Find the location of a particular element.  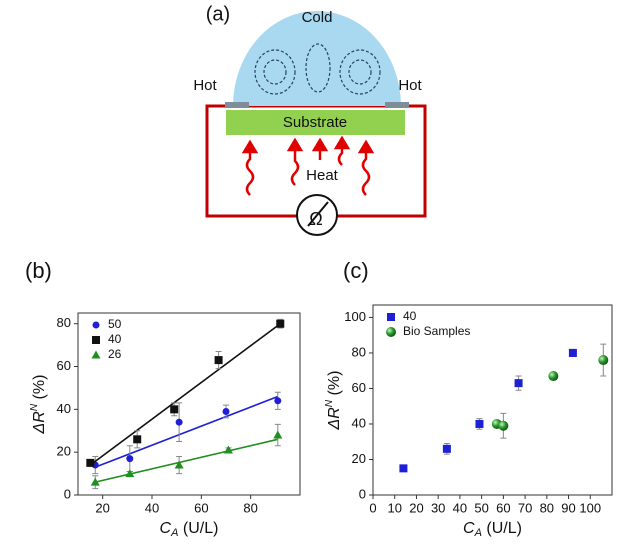

legend-label: 50 is located at coordinates (115, 324).